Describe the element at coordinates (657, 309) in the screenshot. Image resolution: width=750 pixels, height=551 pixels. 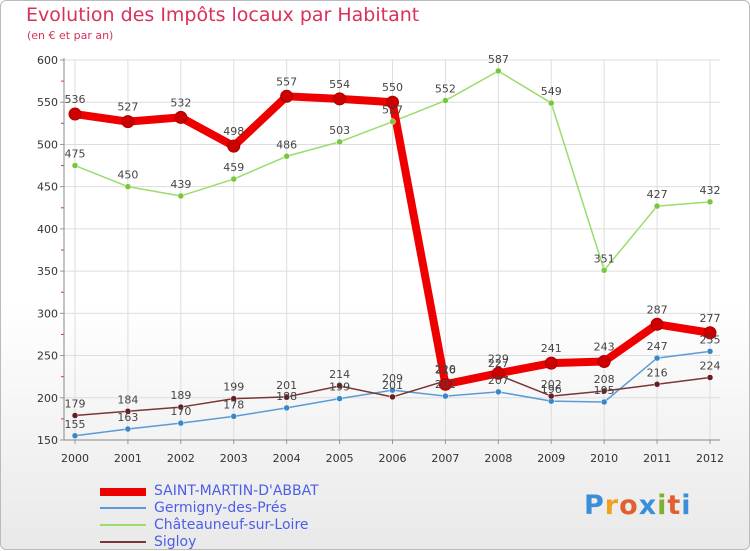
I see `data-label: 287` at that location.